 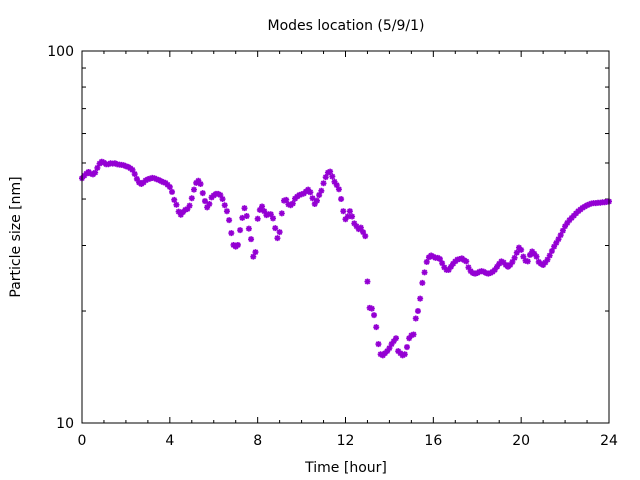 I want to click on x-tick-label: 4, so click(x=169, y=441).